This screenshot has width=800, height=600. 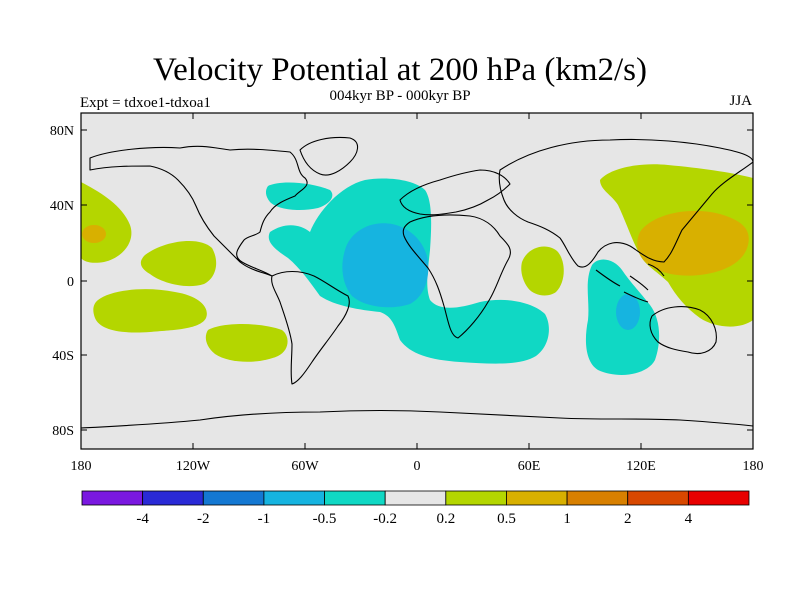 What do you see at coordinates (625, 203) in the screenshot?
I see `coast-asia` at bounding box center [625, 203].